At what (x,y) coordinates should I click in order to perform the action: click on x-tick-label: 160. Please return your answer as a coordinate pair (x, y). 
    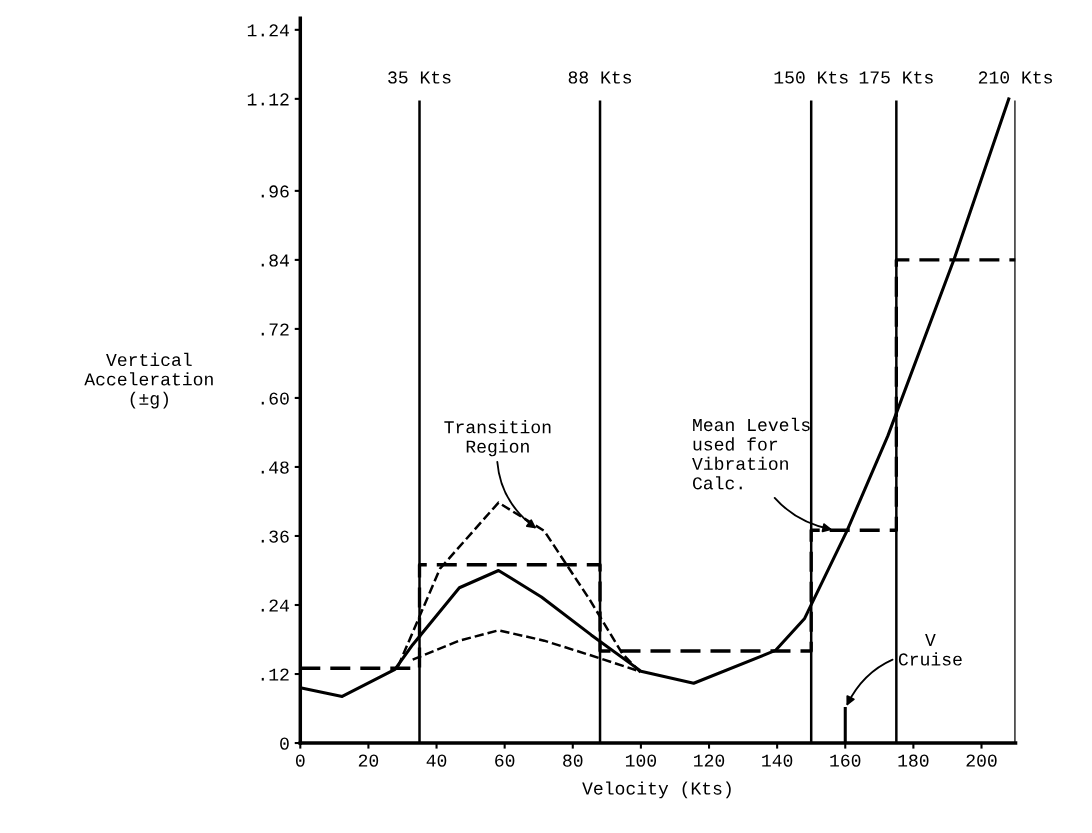
    Looking at the image, I should click on (845, 760).